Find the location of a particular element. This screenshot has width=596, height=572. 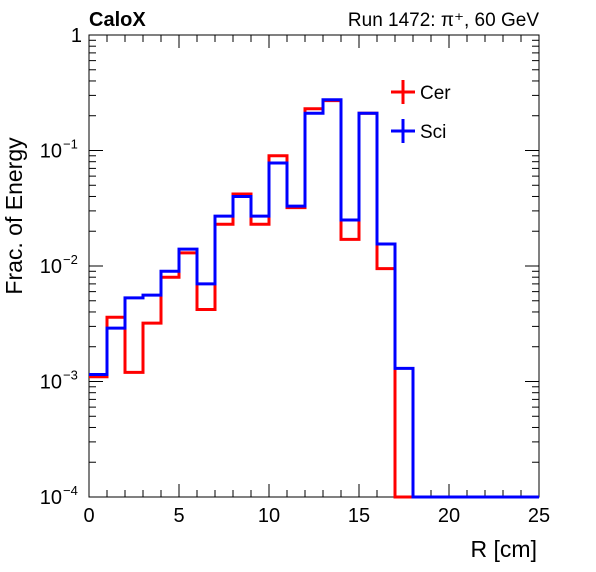

y-tick-exponent: −2 is located at coordinates (70, 259).